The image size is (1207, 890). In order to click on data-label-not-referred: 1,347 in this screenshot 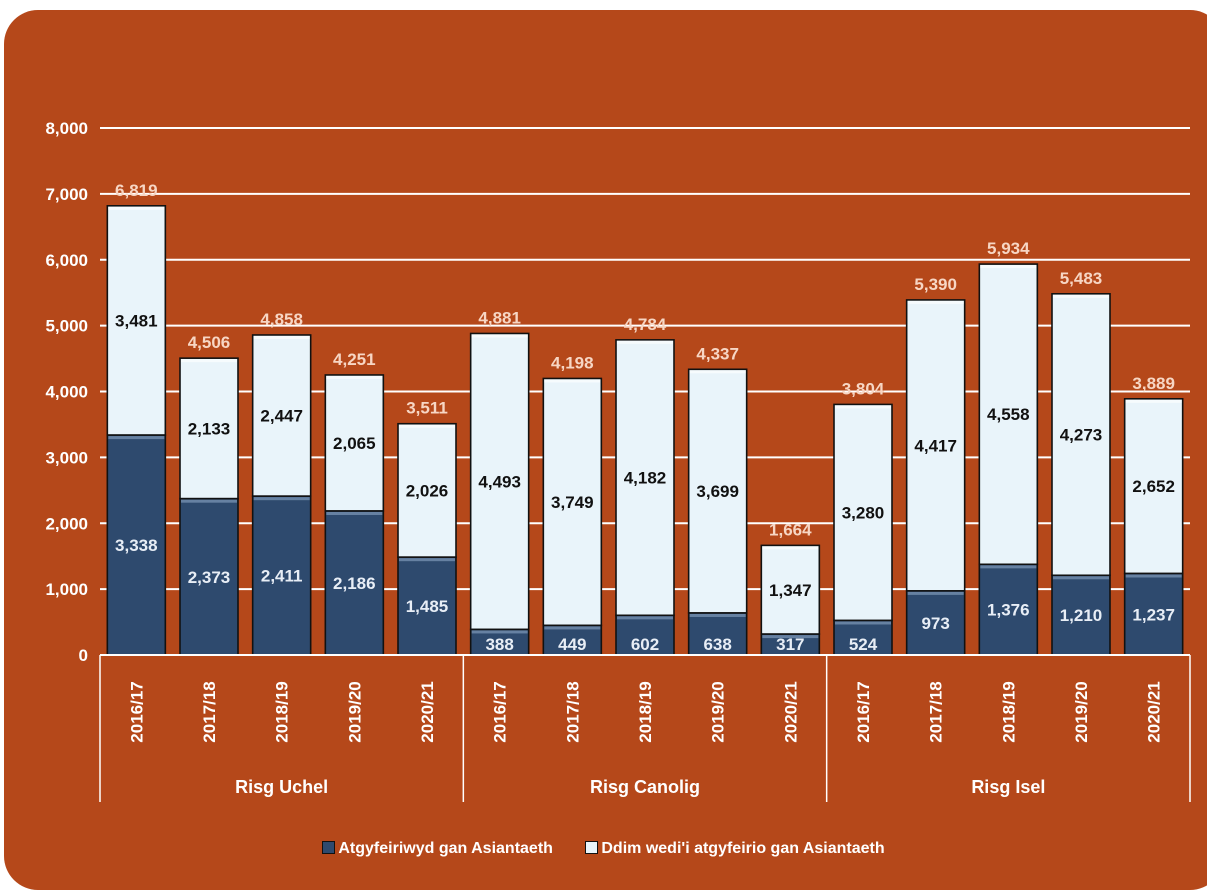, I will do `click(790, 590)`.